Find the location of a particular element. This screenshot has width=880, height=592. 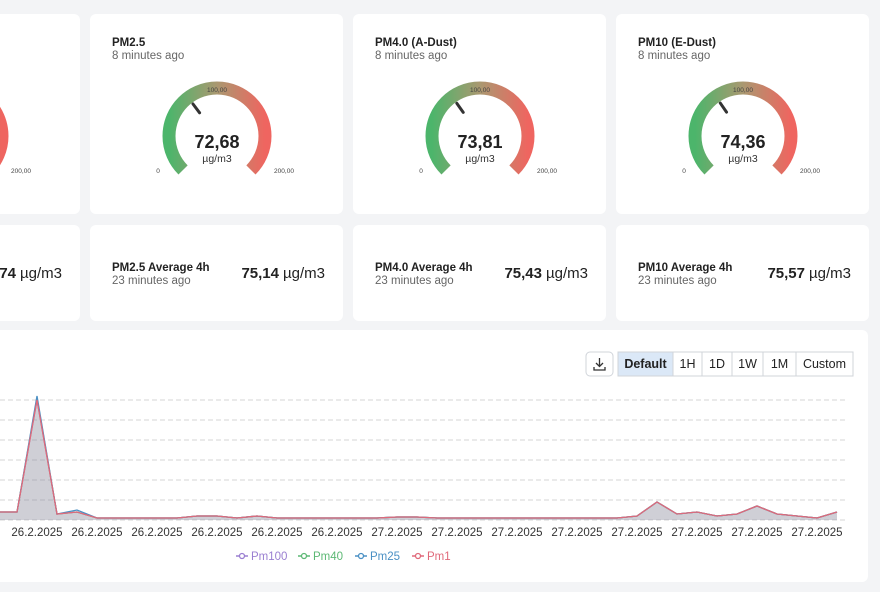

legend-item: Pm25 is located at coordinates (377, 557).